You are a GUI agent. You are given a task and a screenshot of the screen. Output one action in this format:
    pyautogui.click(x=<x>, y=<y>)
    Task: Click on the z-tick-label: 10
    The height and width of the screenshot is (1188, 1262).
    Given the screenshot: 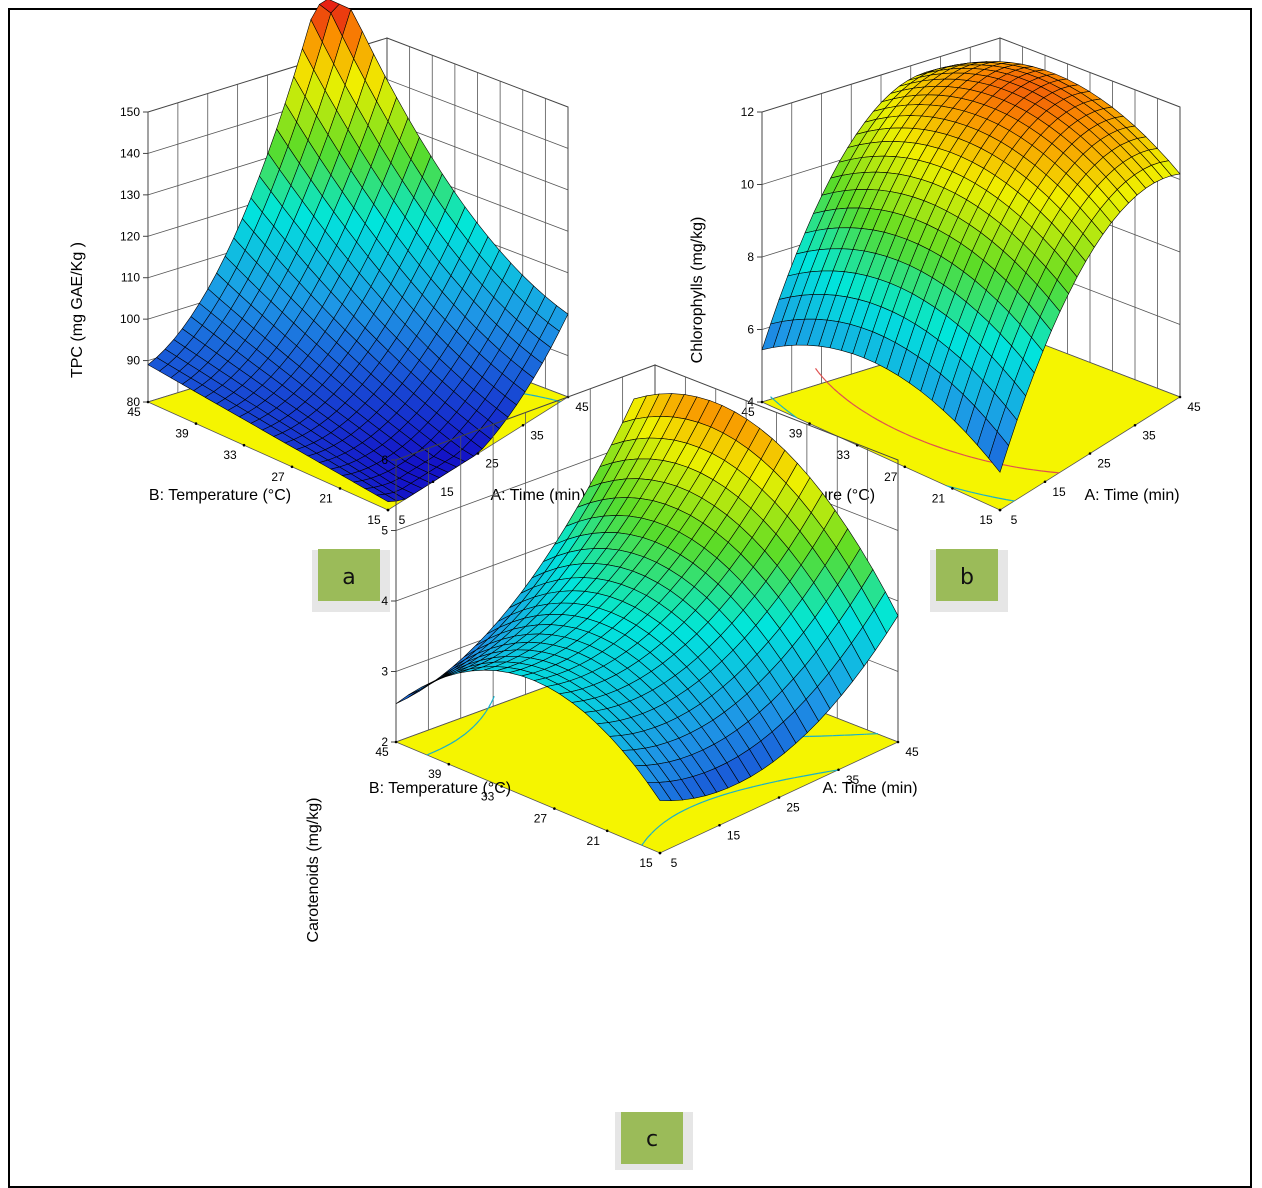 What is the action you would take?
    pyautogui.click(x=748, y=185)
    